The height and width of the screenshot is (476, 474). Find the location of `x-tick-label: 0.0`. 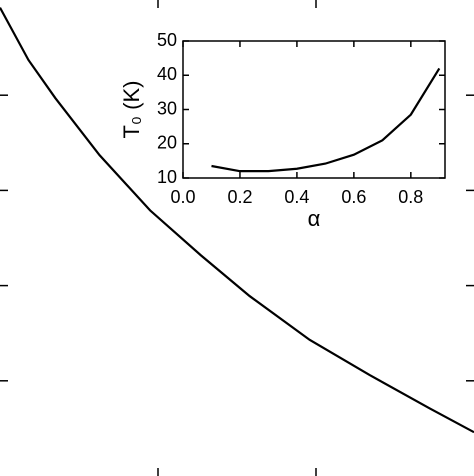

x-tick-label: 0.0 is located at coordinates (182, 197).